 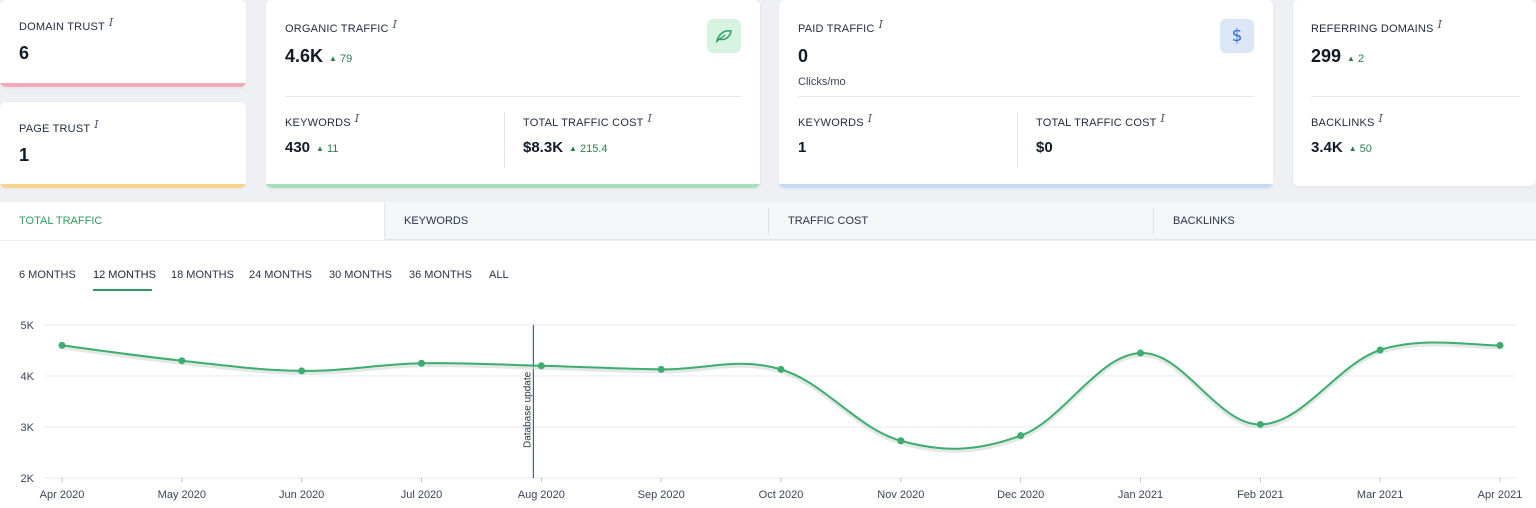 I want to click on organic-cost-label: TOTAL TRAFFIC COST i, so click(x=588, y=120).